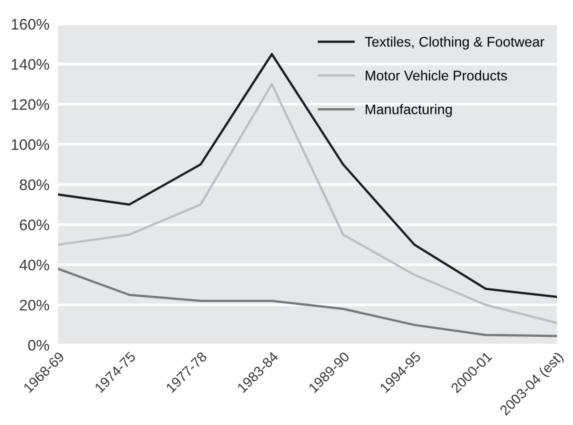 This screenshot has height=425, width=573. I want to click on legend-label: Motor Vehicle Products, so click(436, 75).